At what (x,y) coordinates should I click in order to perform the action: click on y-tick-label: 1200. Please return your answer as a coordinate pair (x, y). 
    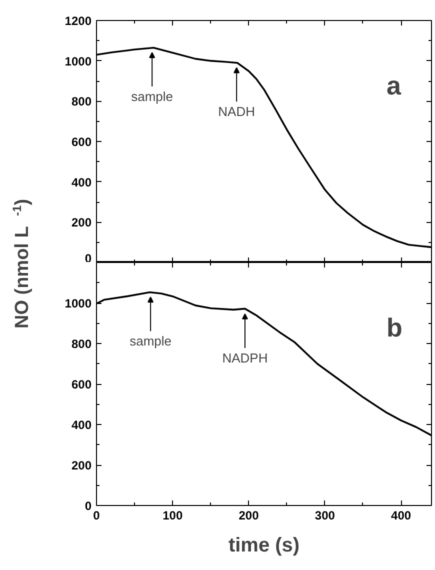
    Looking at the image, I should click on (78, 21).